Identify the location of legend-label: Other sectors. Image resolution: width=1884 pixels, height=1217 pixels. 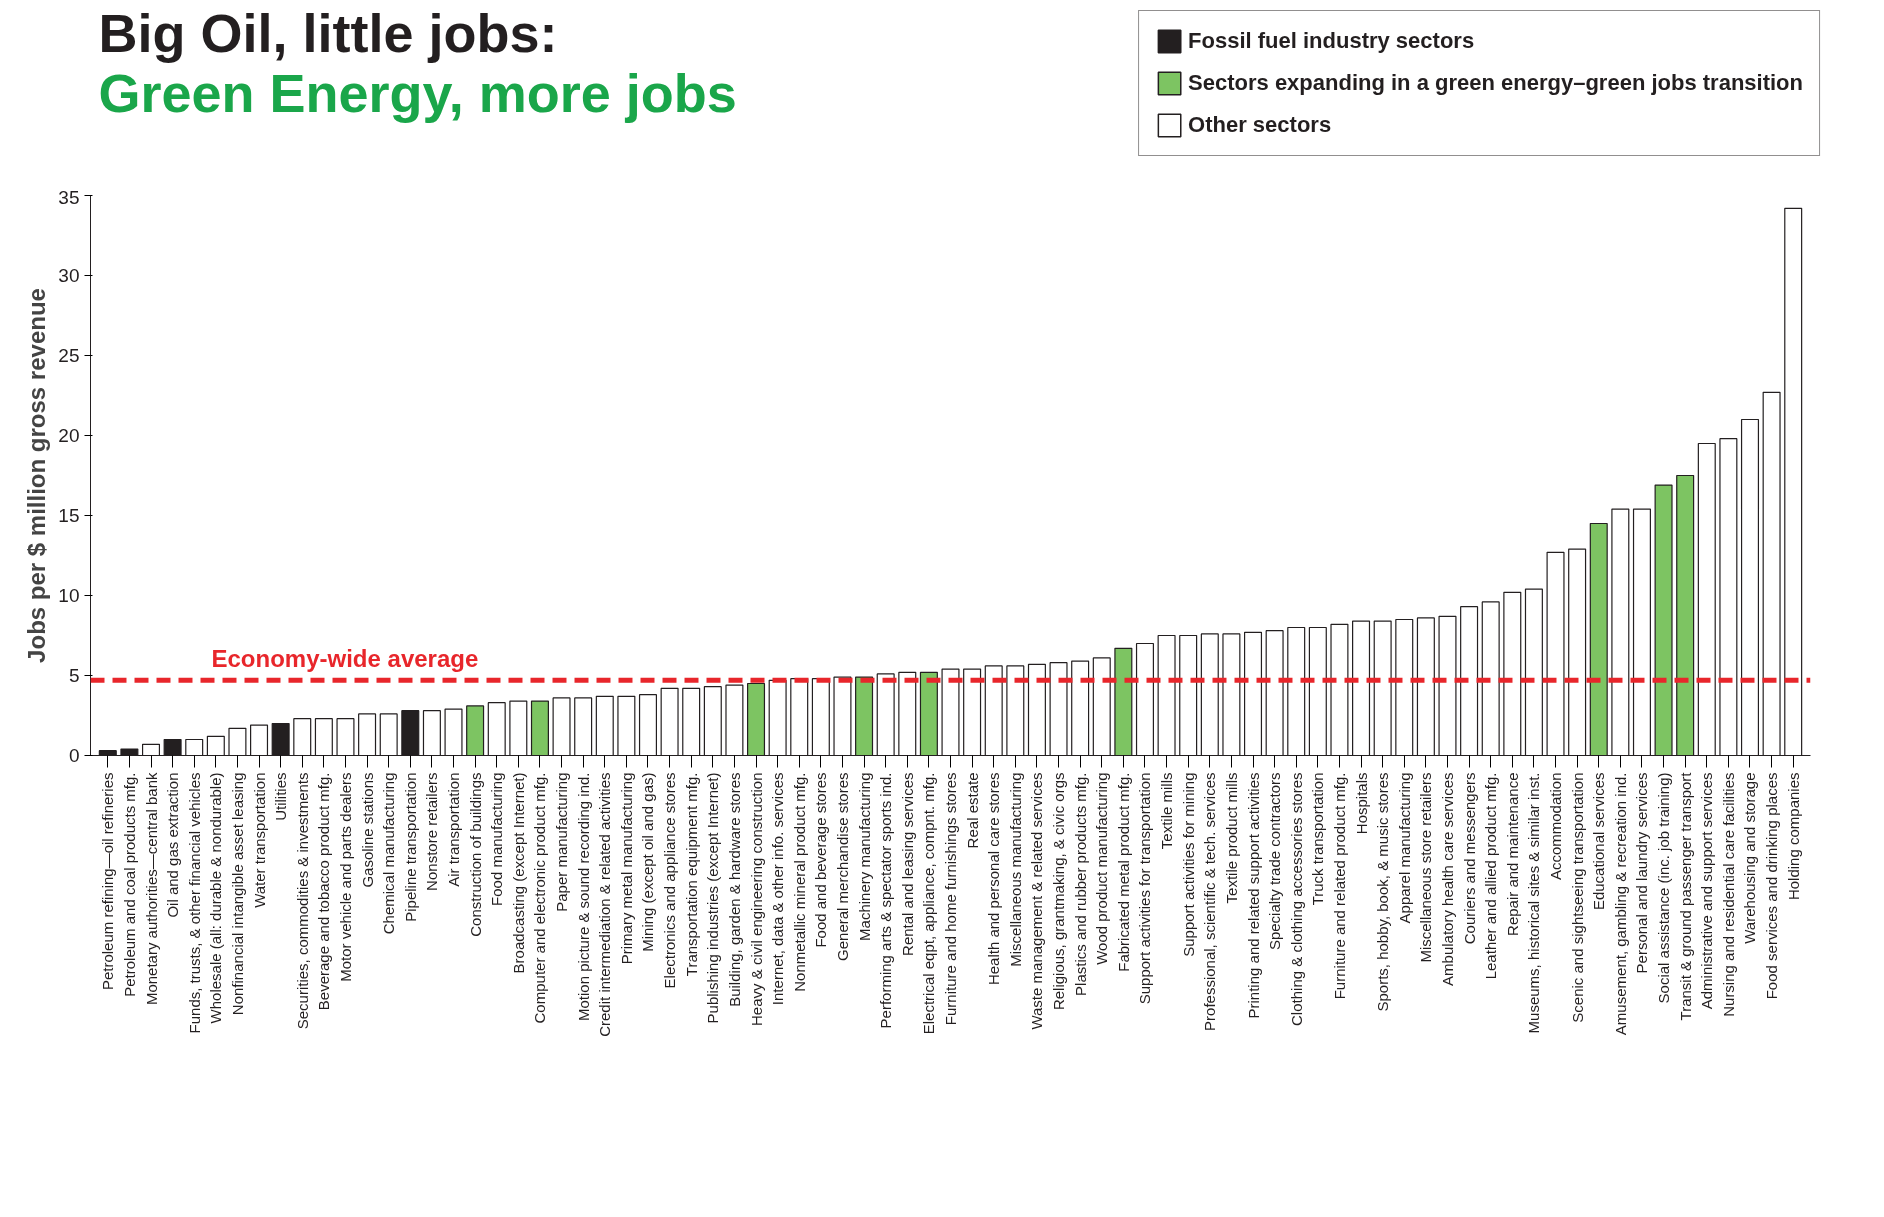
(1260, 125).